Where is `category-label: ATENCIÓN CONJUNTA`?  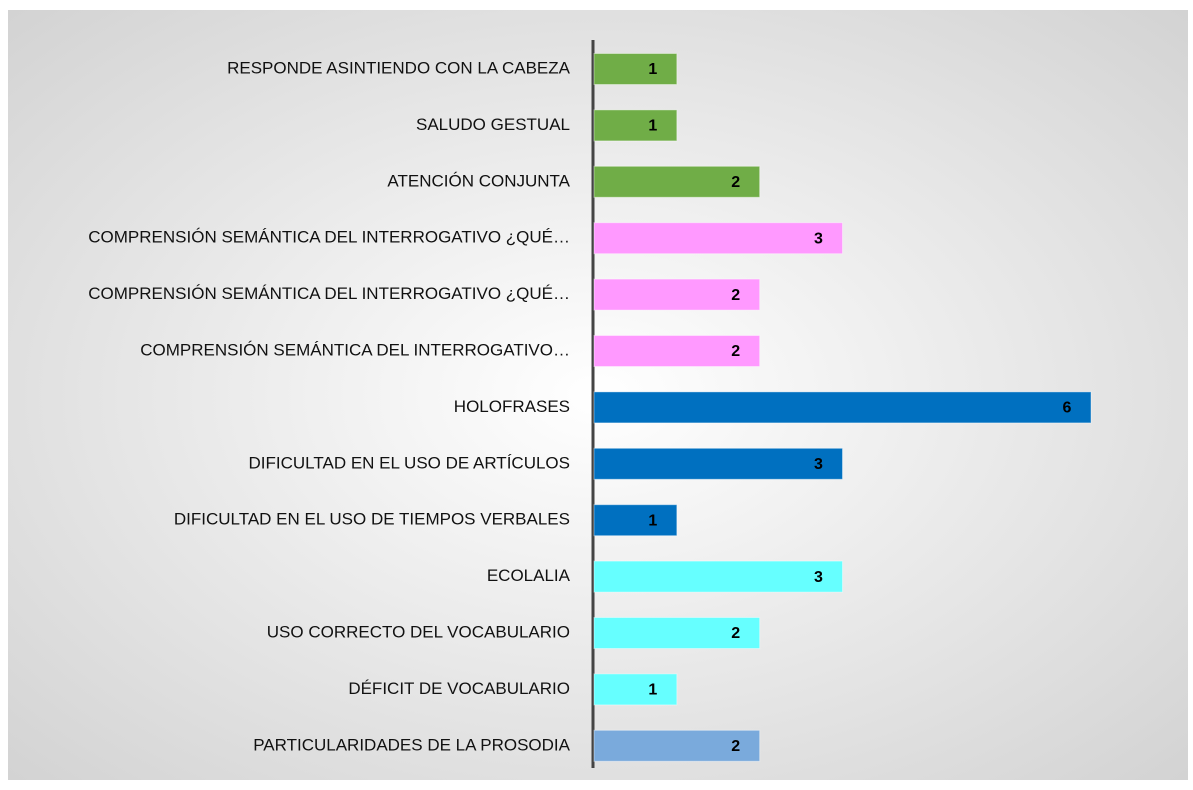 category-label: ATENCIÓN CONJUNTA is located at coordinates (478, 180).